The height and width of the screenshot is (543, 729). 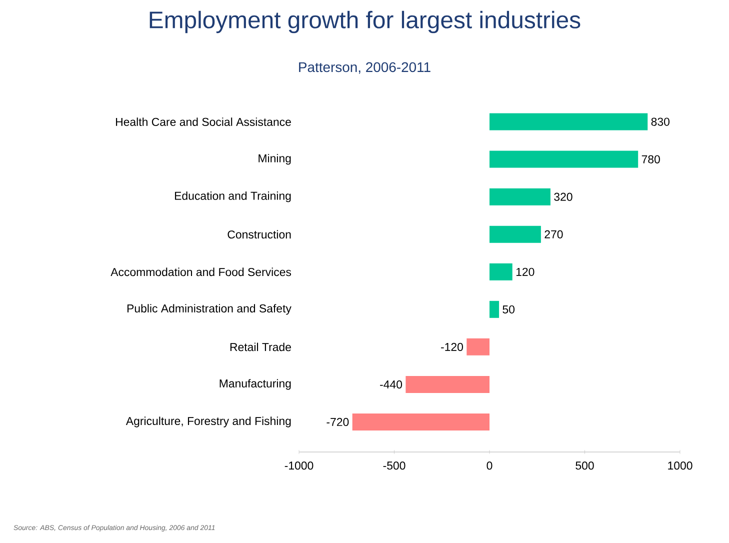 What do you see at coordinates (260, 347) in the screenshot?
I see `y-tick-label: Retail Trade` at bounding box center [260, 347].